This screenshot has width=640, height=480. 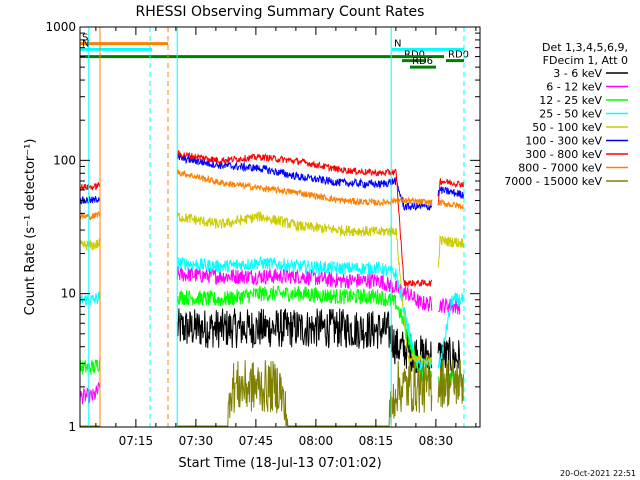 What do you see at coordinates (567, 127) in the screenshot?
I see `legend-entry: 50 - 100 keV` at bounding box center [567, 127].